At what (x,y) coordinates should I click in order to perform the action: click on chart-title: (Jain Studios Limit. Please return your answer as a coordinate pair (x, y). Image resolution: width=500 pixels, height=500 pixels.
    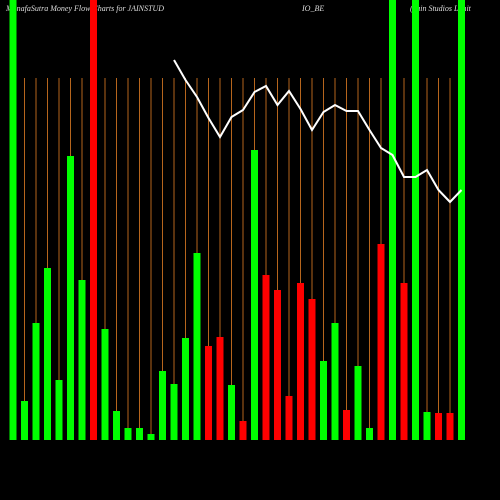
    Looking at the image, I should click on (441, 8).